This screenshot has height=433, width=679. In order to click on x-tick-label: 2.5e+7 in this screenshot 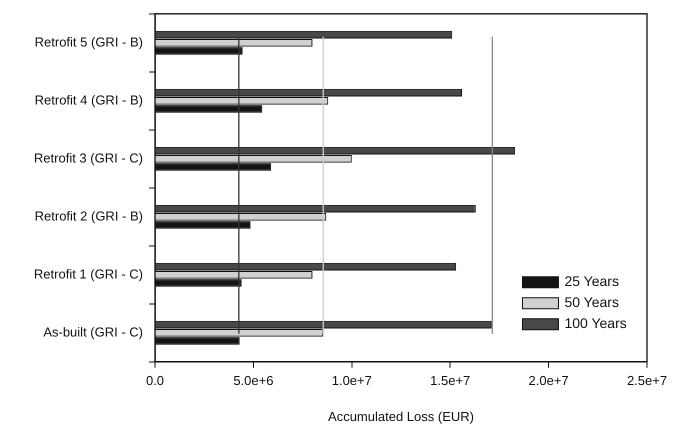, I will do `click(647, 380)`.